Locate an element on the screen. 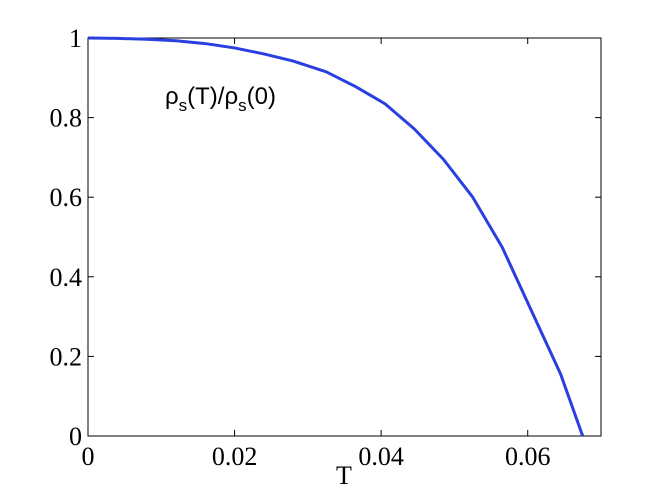 The image size is (664, 496). x-tick-labels: 0 0.02 0.04 0.06 is located at coordinates (316, 456).